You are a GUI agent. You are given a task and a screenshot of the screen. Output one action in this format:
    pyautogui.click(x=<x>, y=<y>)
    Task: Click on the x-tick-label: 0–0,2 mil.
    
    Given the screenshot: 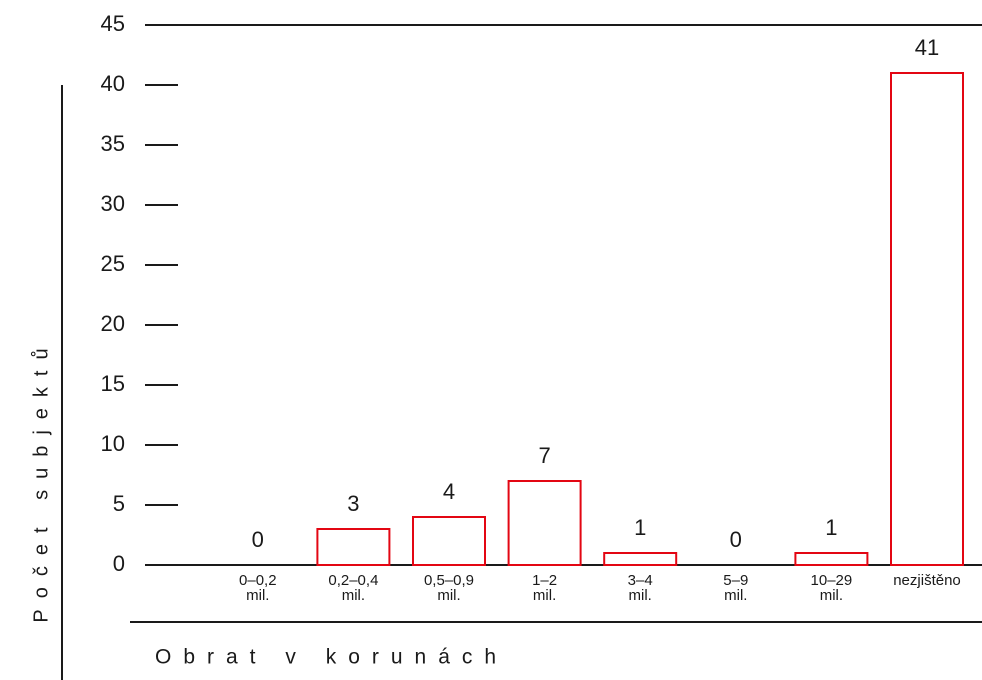 What is the action you would take?
    pyautogui.click(x=258, y=588)
    